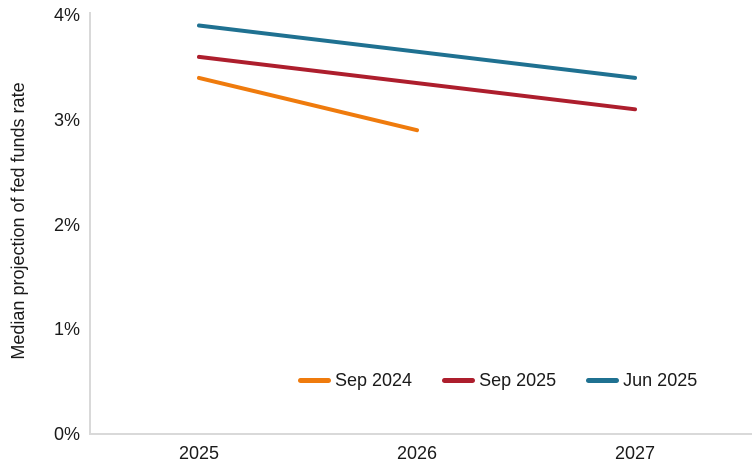 This screenshot has height=470, width=752. What do you see at coordinates (66, 119) in the screenshot?
I see `y-tick-label: 3%` at bounding box center [66, 119].